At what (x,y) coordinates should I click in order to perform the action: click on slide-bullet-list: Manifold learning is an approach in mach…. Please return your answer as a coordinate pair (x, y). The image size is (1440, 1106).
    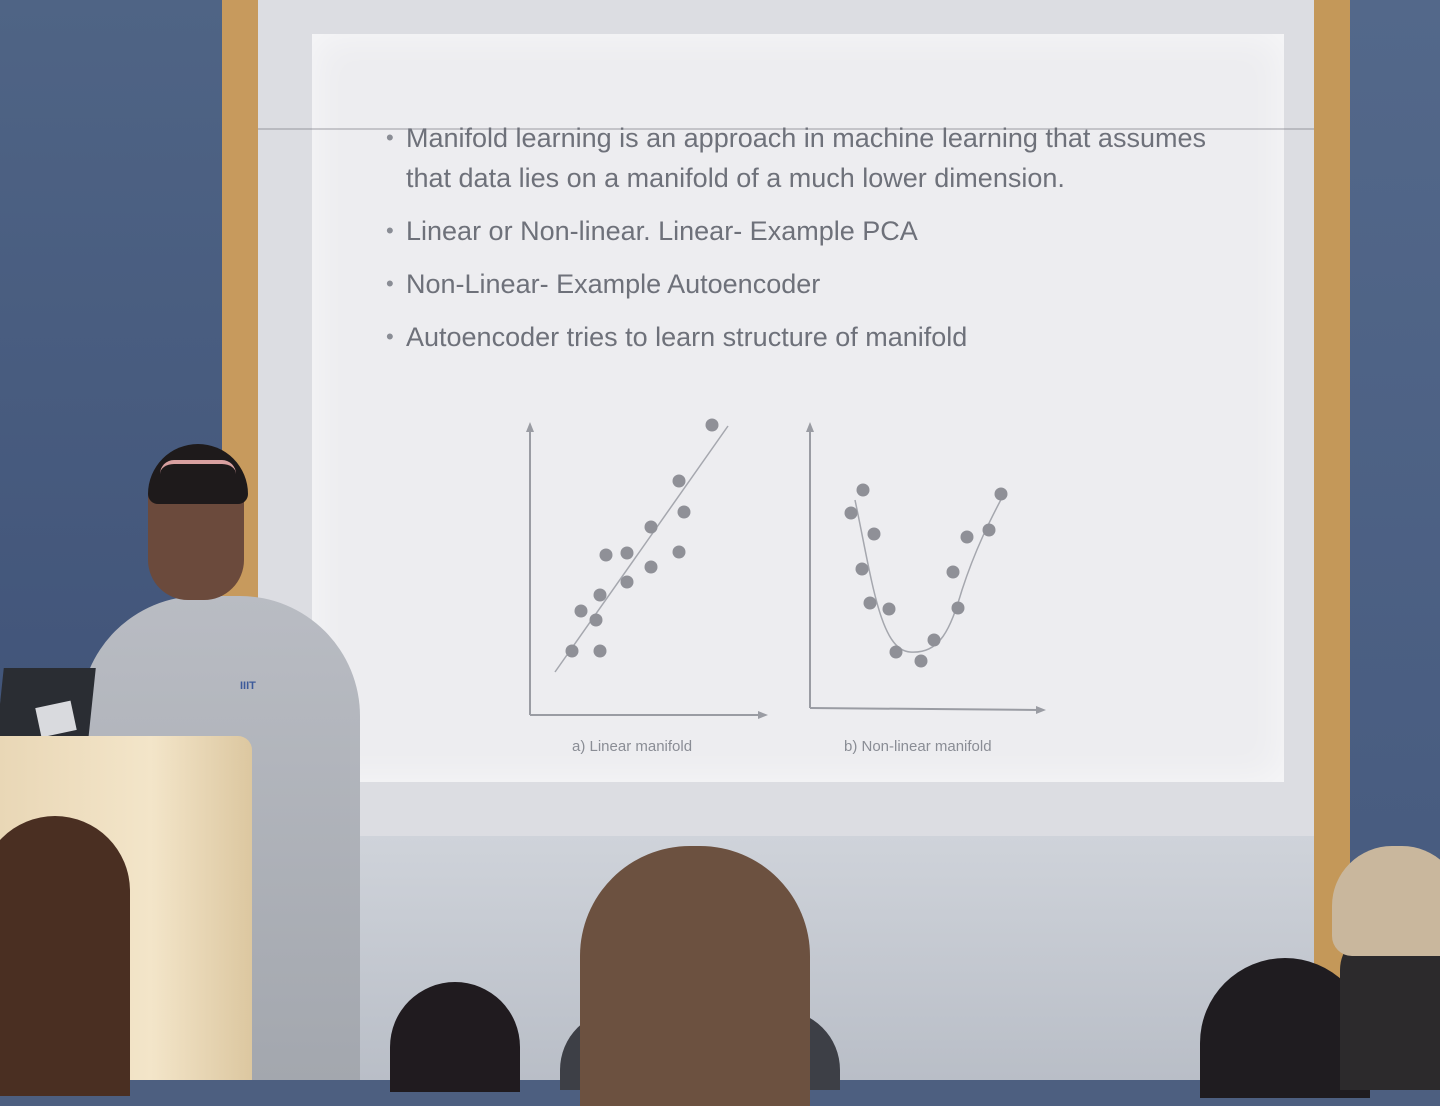
    Looking at the image, I should click on (796, 244).